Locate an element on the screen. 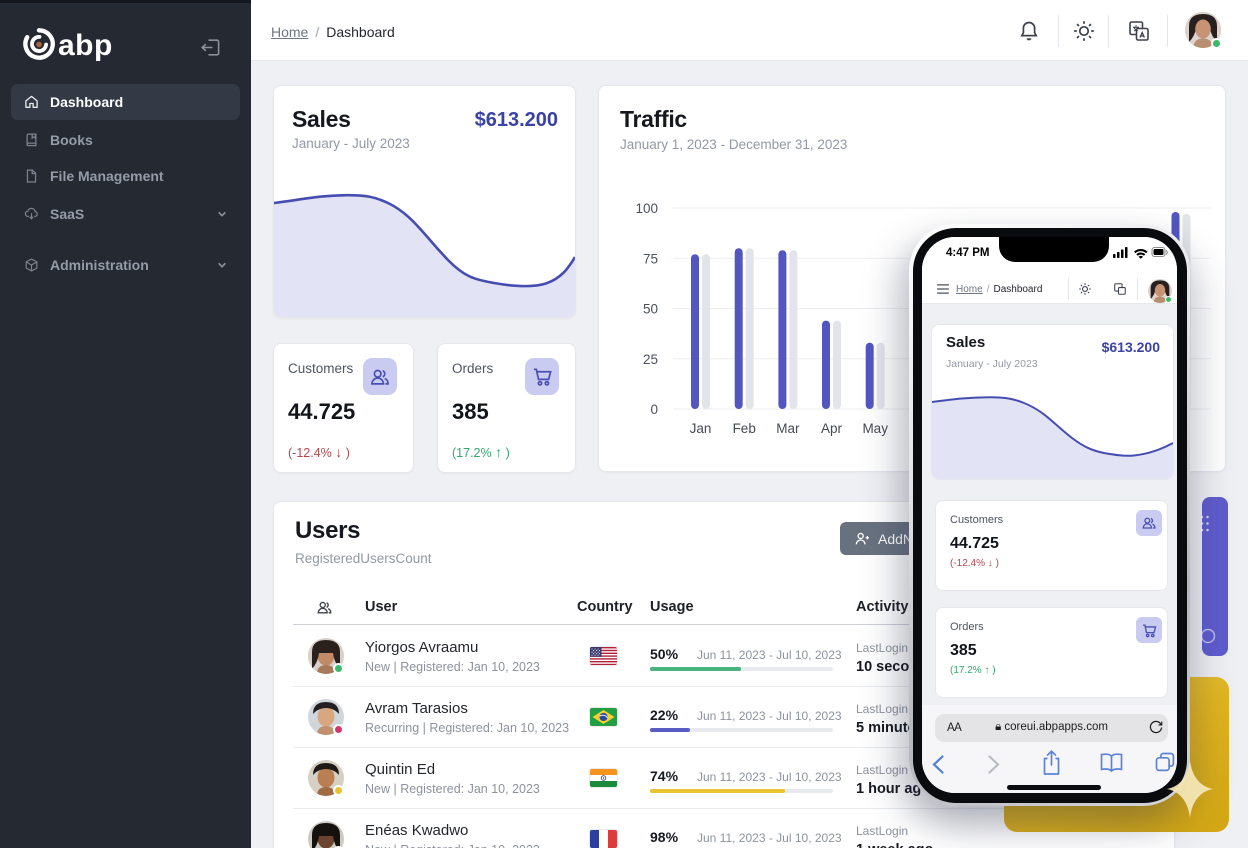  svg-text: Mar is located at coordinates (788, 428).